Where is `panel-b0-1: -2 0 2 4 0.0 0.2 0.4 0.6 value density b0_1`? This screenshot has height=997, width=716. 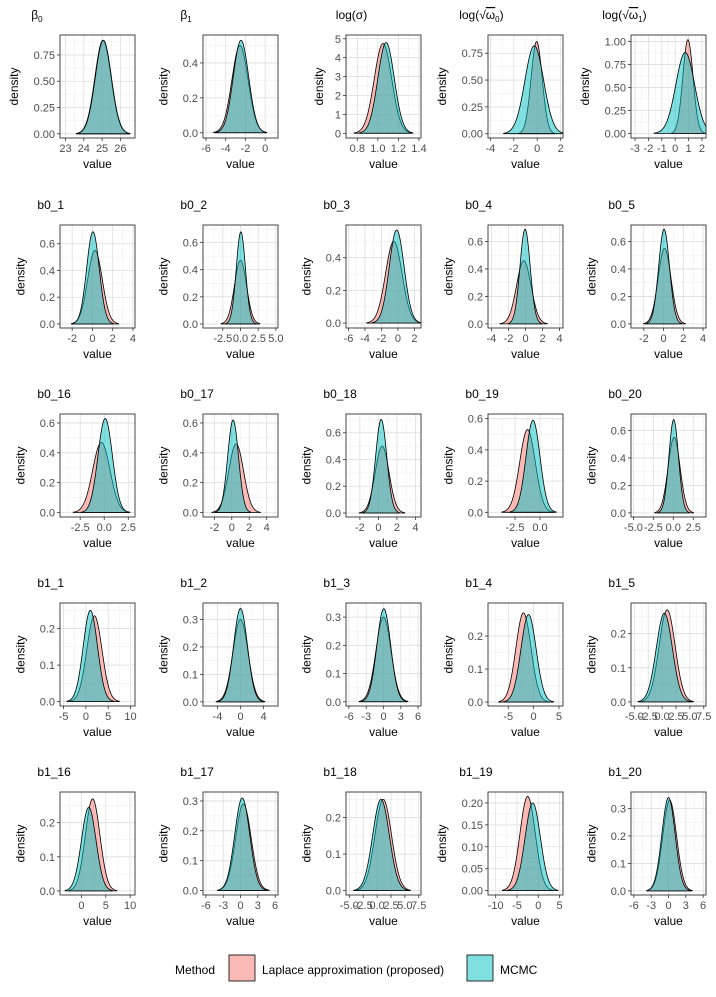
panel-b0-1: -2 0 2 4 0.0 0.2 0.4 0.6 value density b0_1 is located at coordinates (74, 279).